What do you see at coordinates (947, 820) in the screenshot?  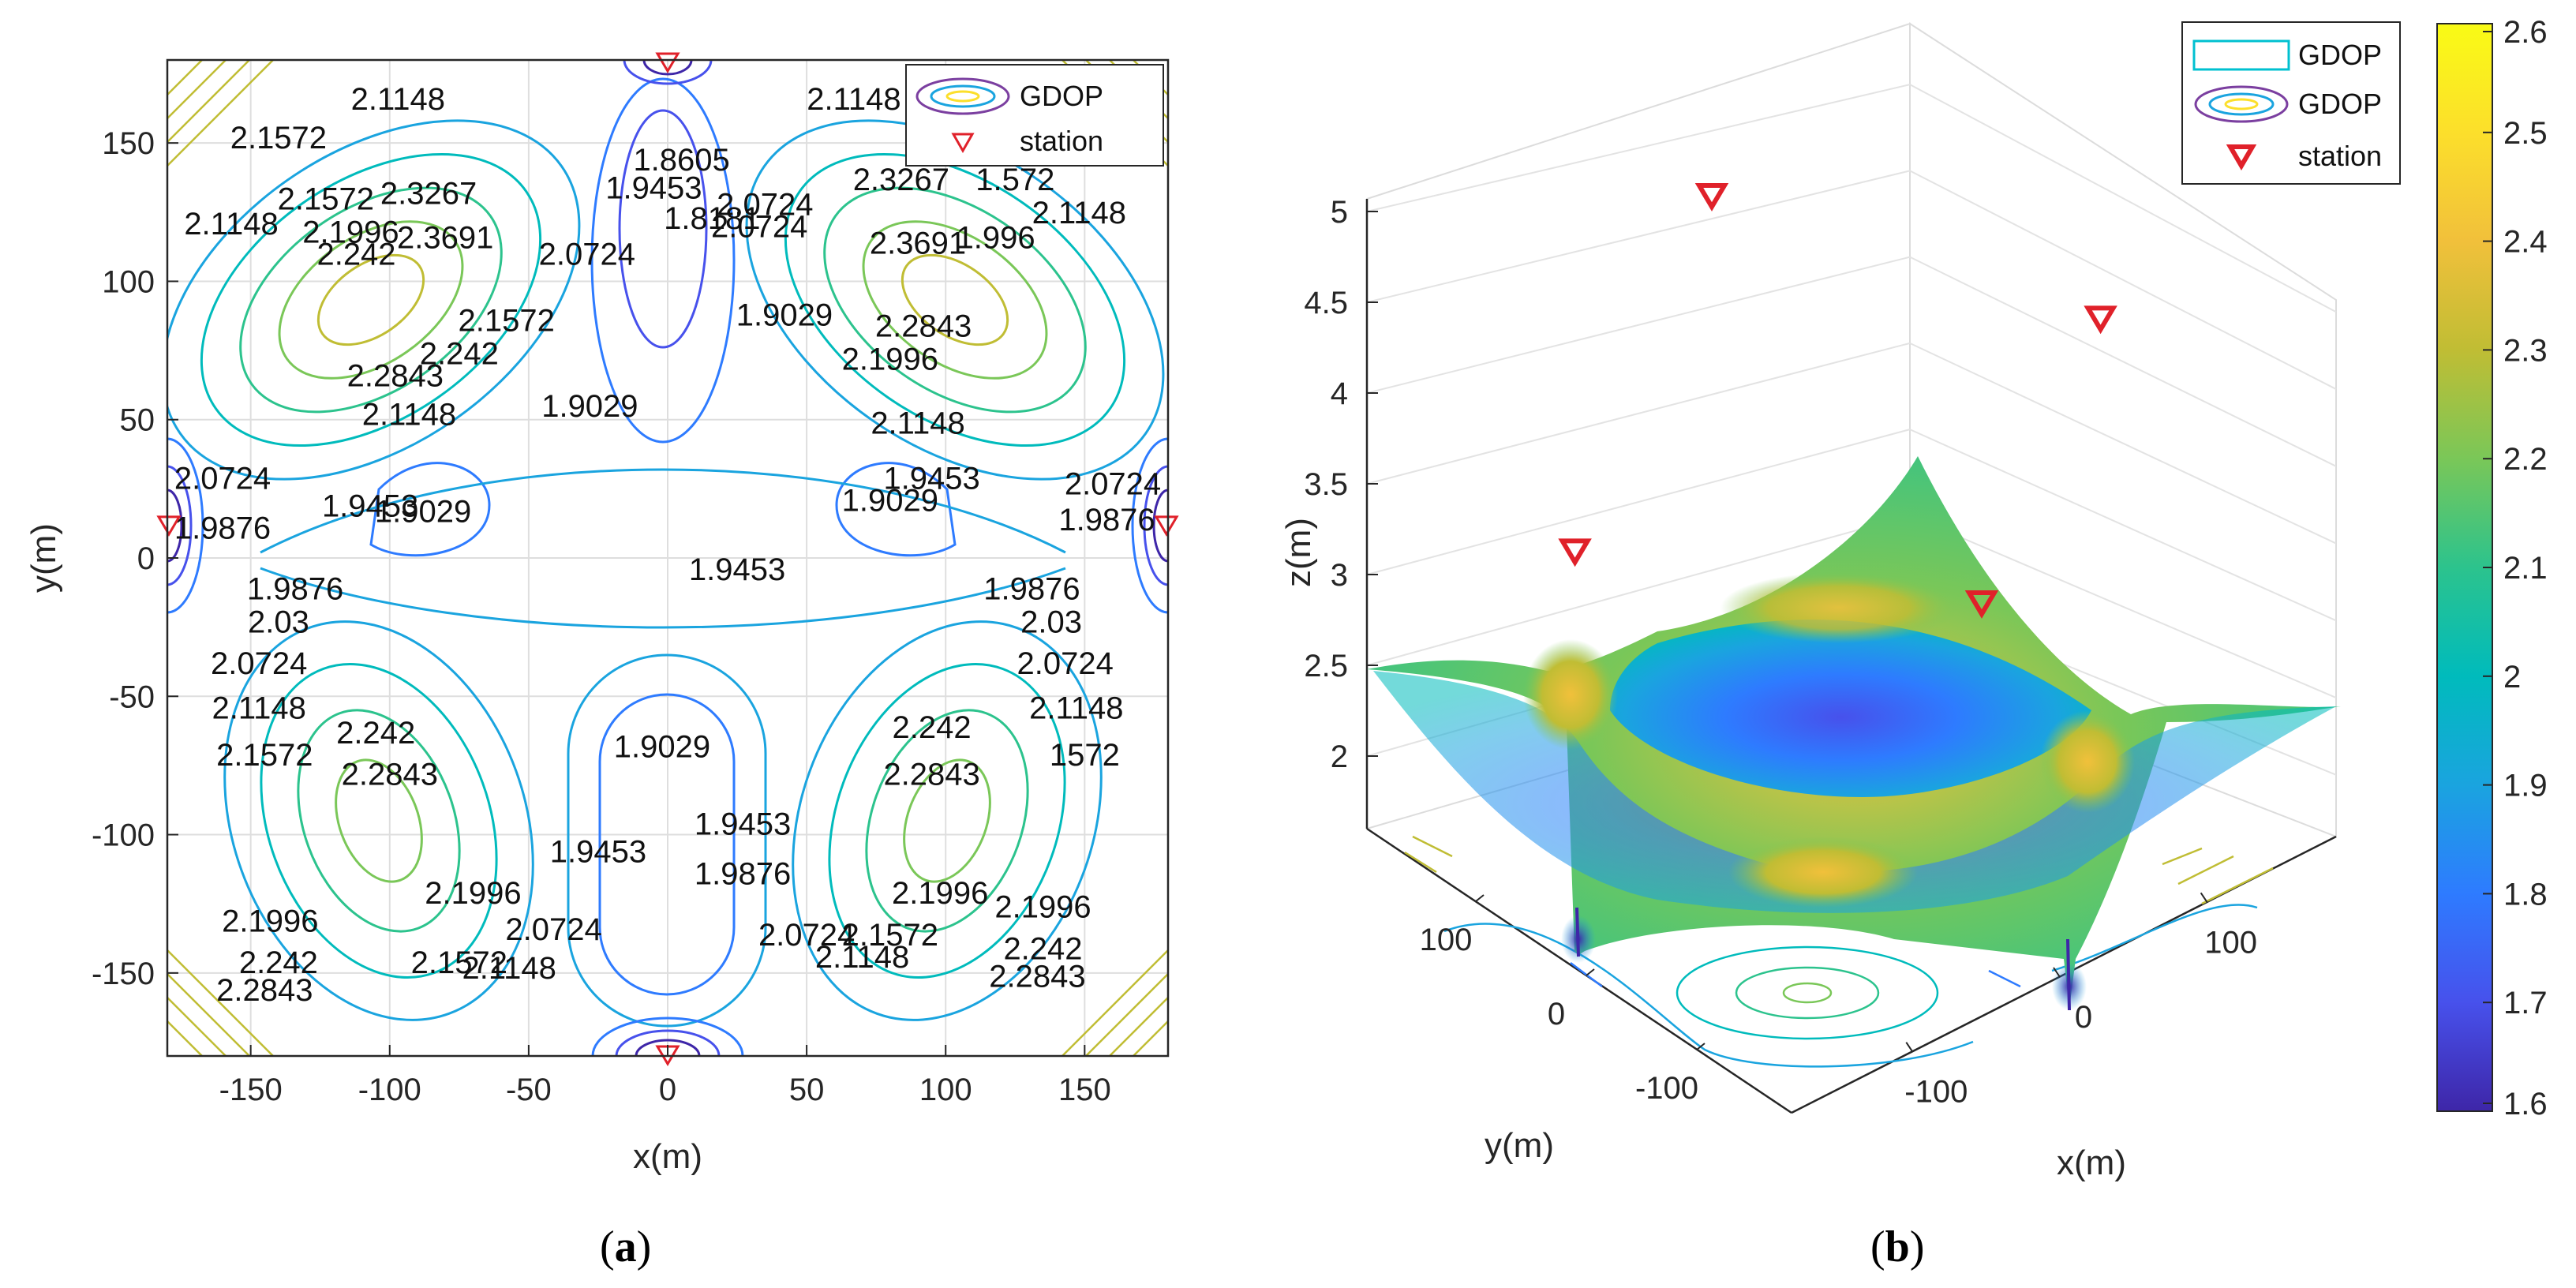 I see `contour-lobe-lower-right` at bounding box center [947, 820].